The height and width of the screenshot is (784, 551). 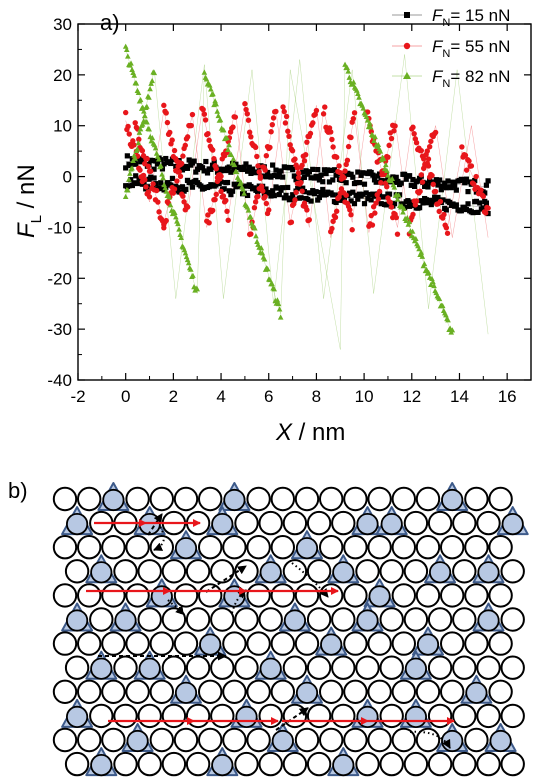 I want to click on legend-item-55nN: FN= 55 nN, so click(x=451, y=48).